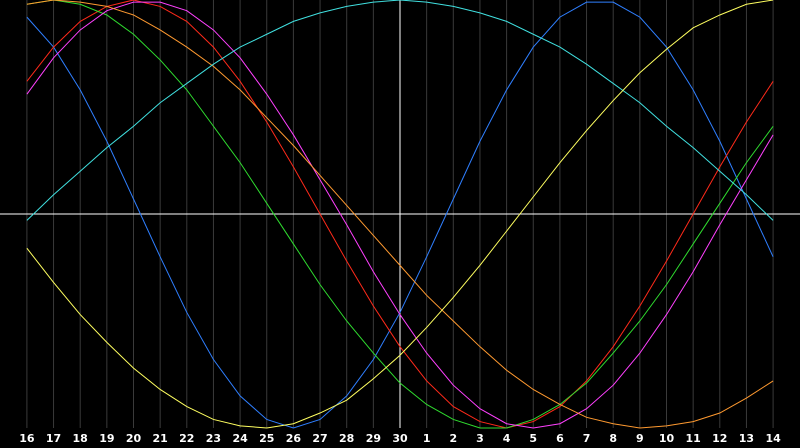  Describe the element at coordinates (507, 438) in the screenshot. I see `x-tick-label: 4` at that location.